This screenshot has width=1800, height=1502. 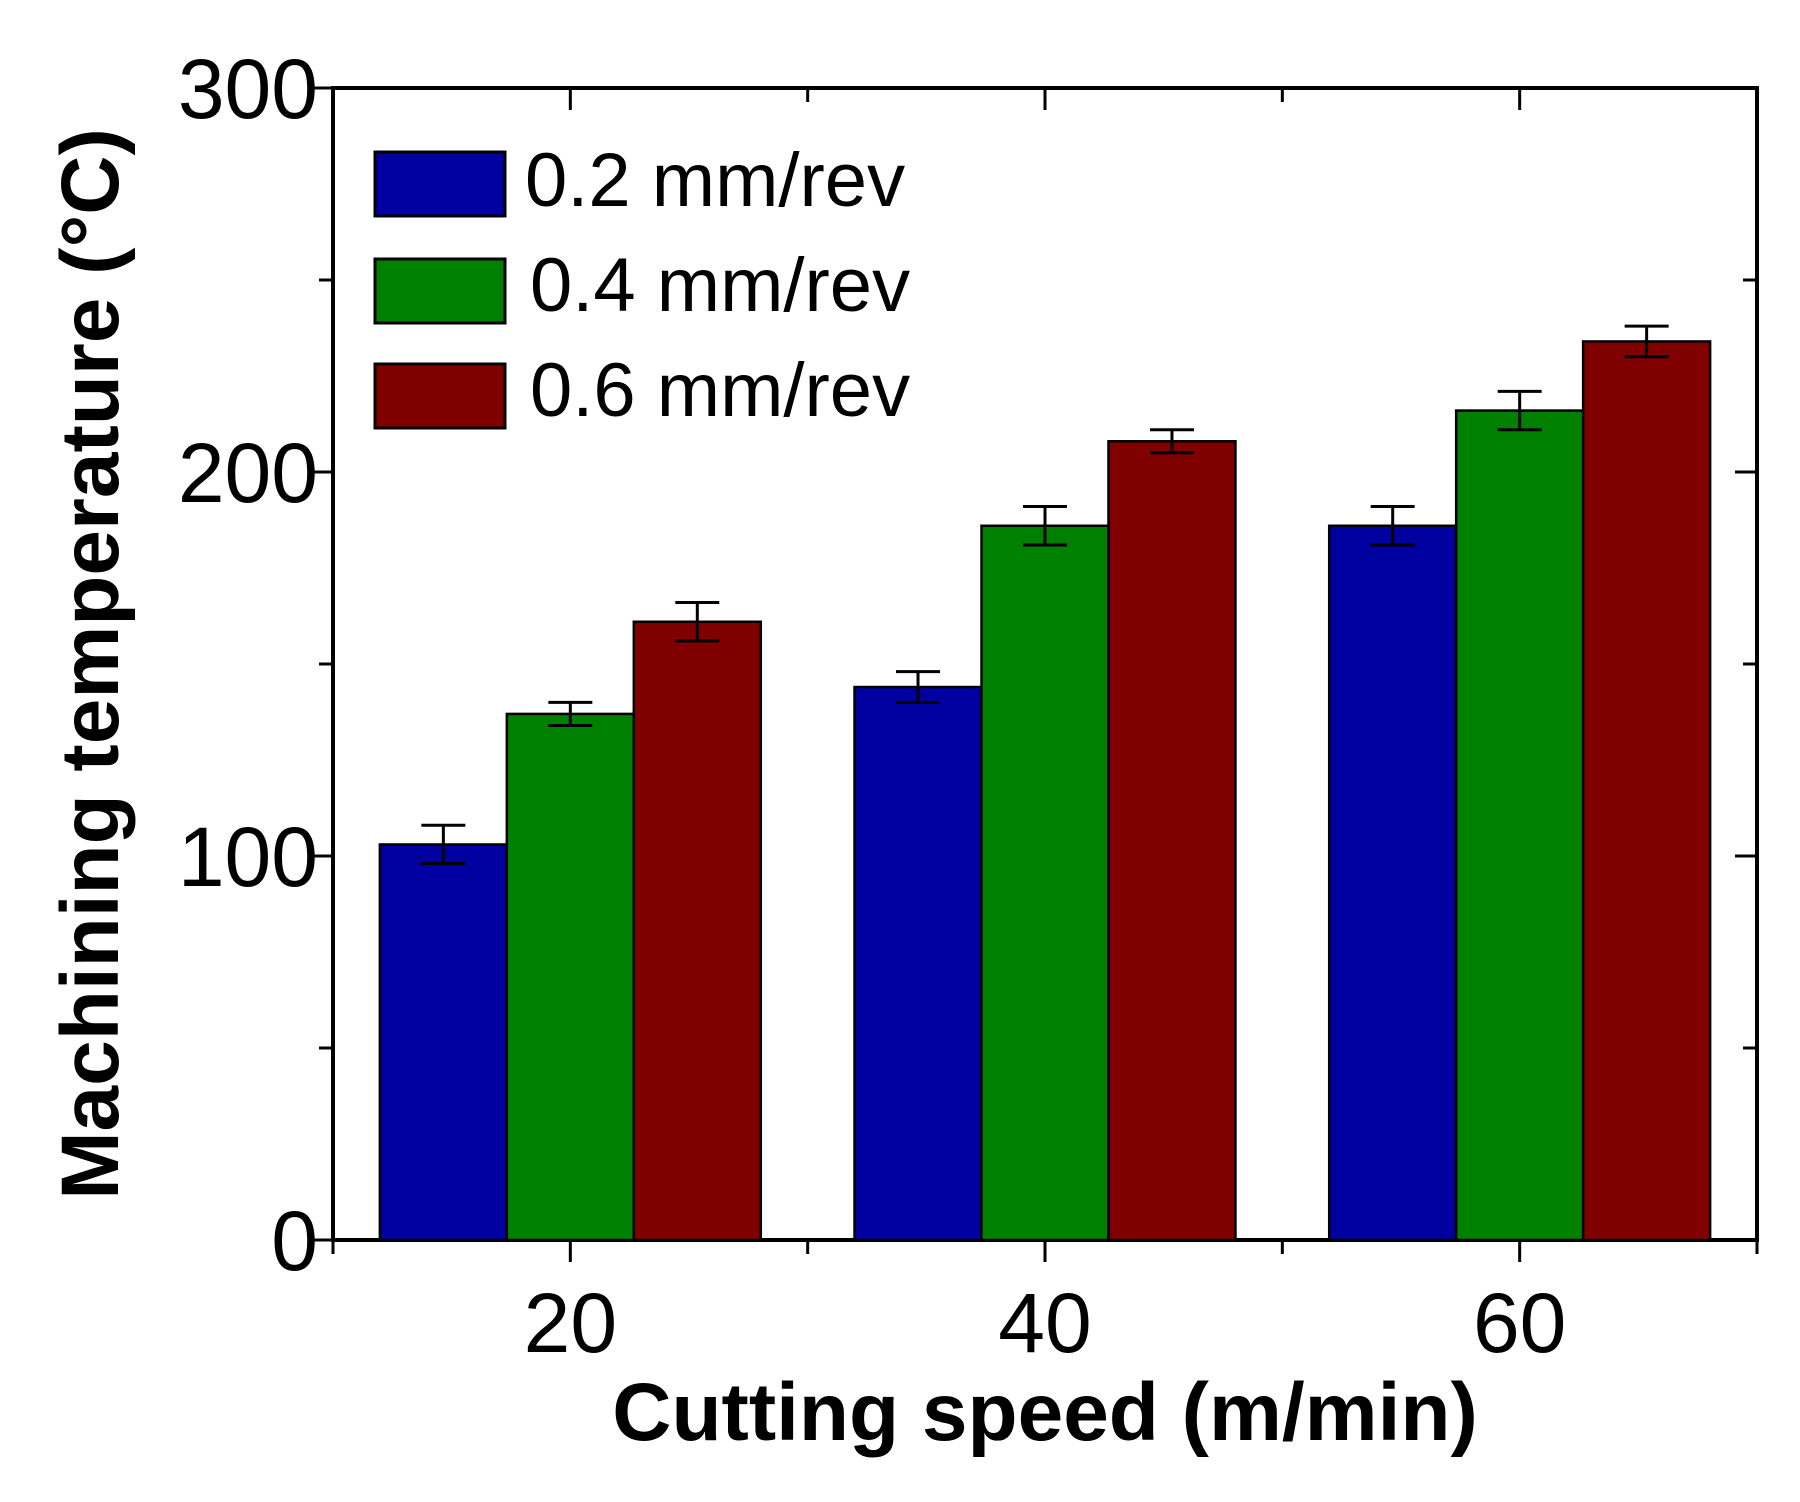 What do you see at coordinates (248, 857) in the screenshot?
I see `y-tick-label: 100` at bounding box center [248, 857].